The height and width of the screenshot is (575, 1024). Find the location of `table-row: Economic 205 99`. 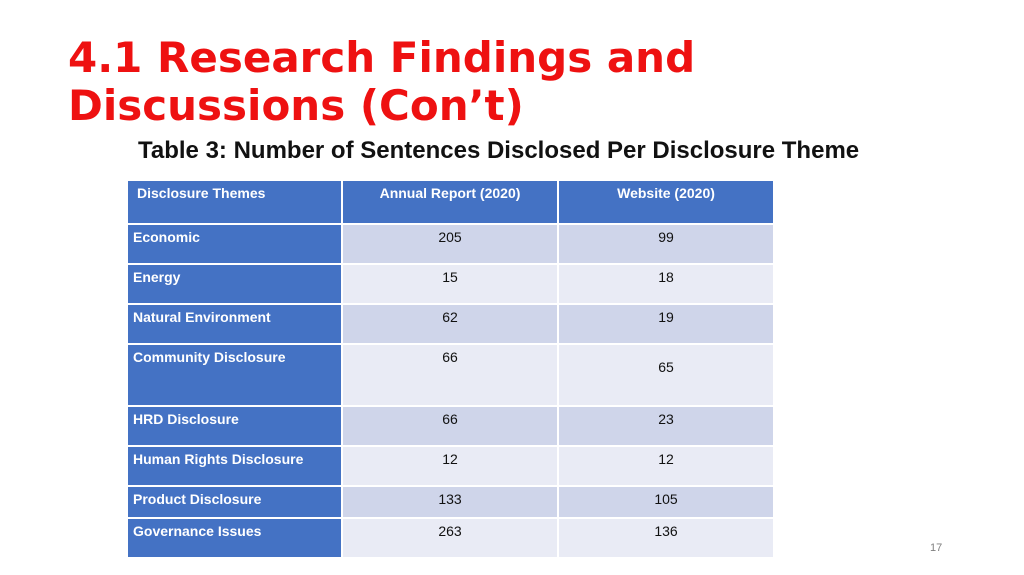

table-row: Economic 205 99 is located at coordinates (450, 244).